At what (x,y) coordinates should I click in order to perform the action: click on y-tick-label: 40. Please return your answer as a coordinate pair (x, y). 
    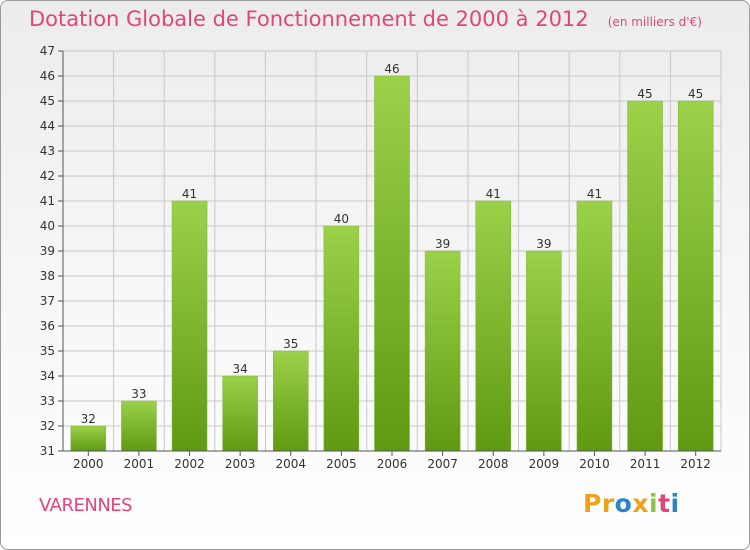
    Looking at the image, I should click on (47, 226).